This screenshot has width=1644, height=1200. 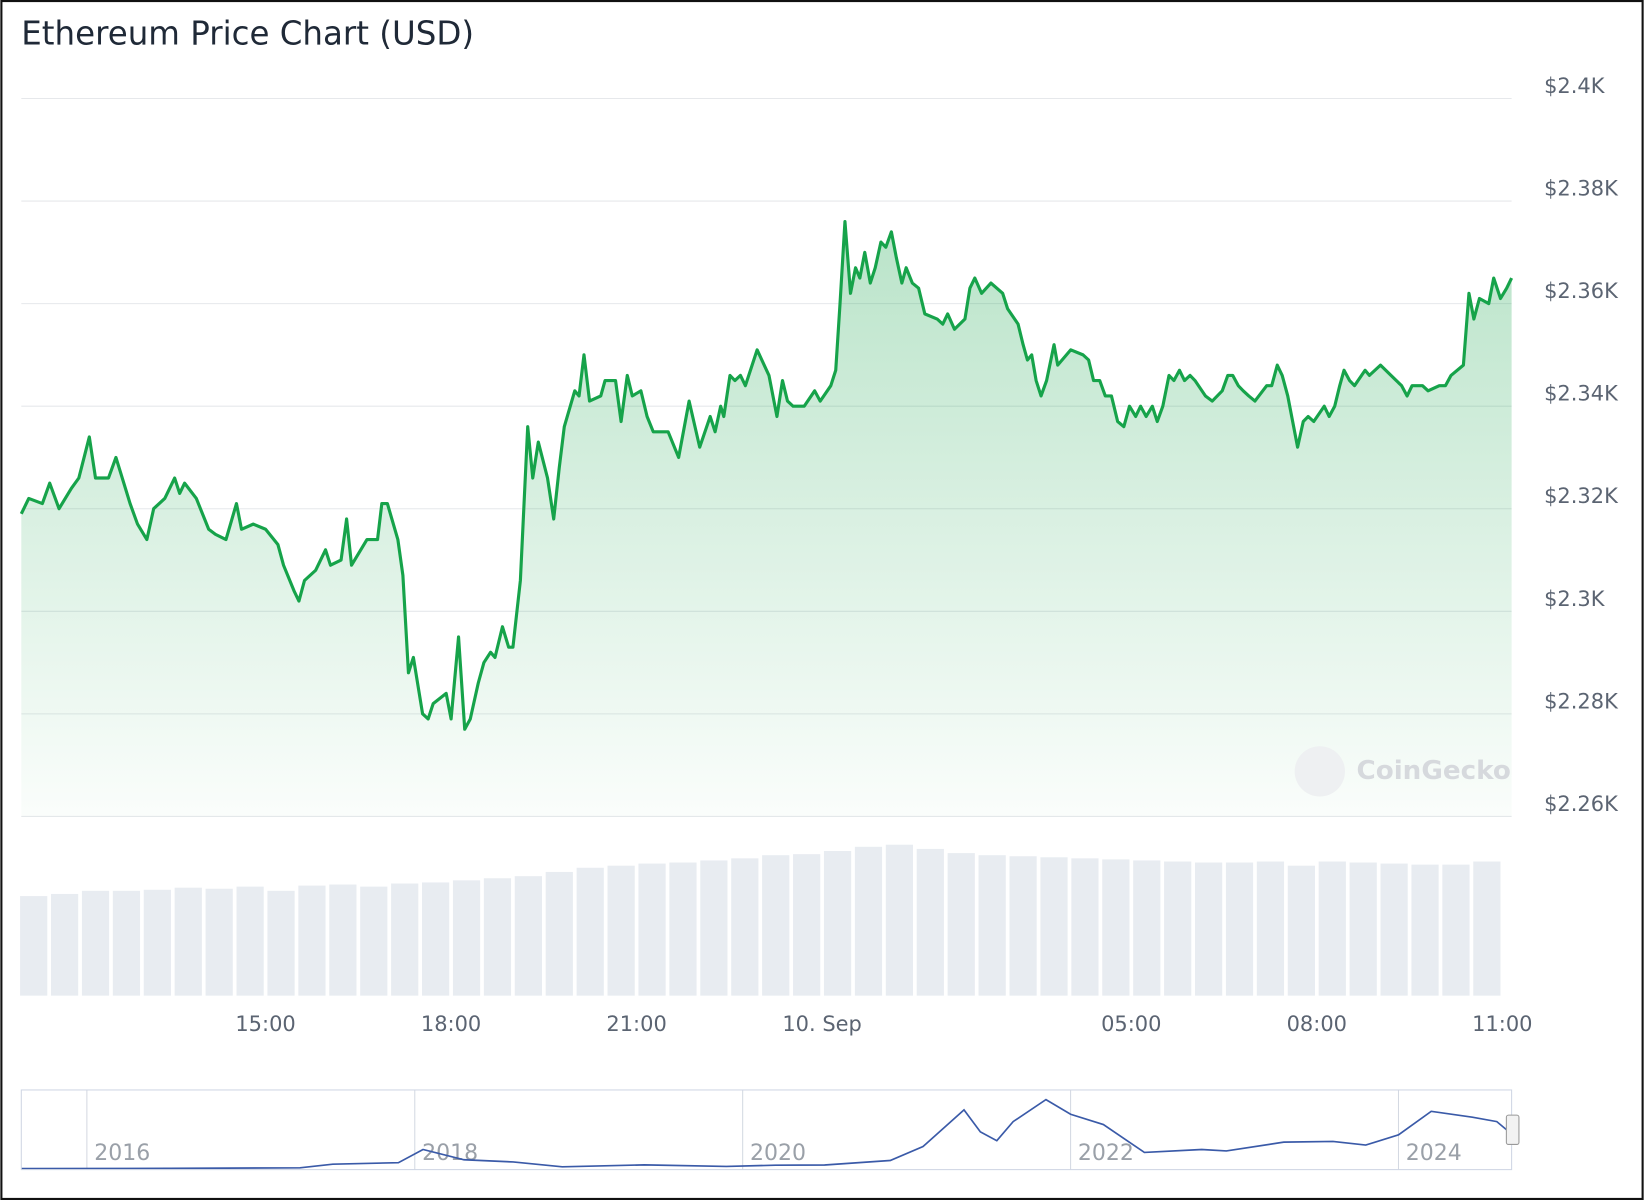 What do you see at coordinates (1502, 1024) in the screenshot?
I see `x-tick-label: 11:00` at bounding box center [1502, 1024].